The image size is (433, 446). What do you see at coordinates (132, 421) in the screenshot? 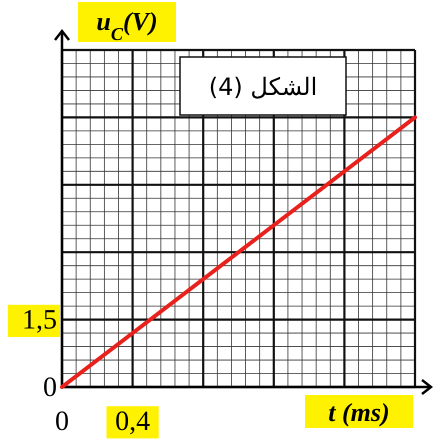
I see `x-tick-label: 0,4` at bounding box center [132, 421].